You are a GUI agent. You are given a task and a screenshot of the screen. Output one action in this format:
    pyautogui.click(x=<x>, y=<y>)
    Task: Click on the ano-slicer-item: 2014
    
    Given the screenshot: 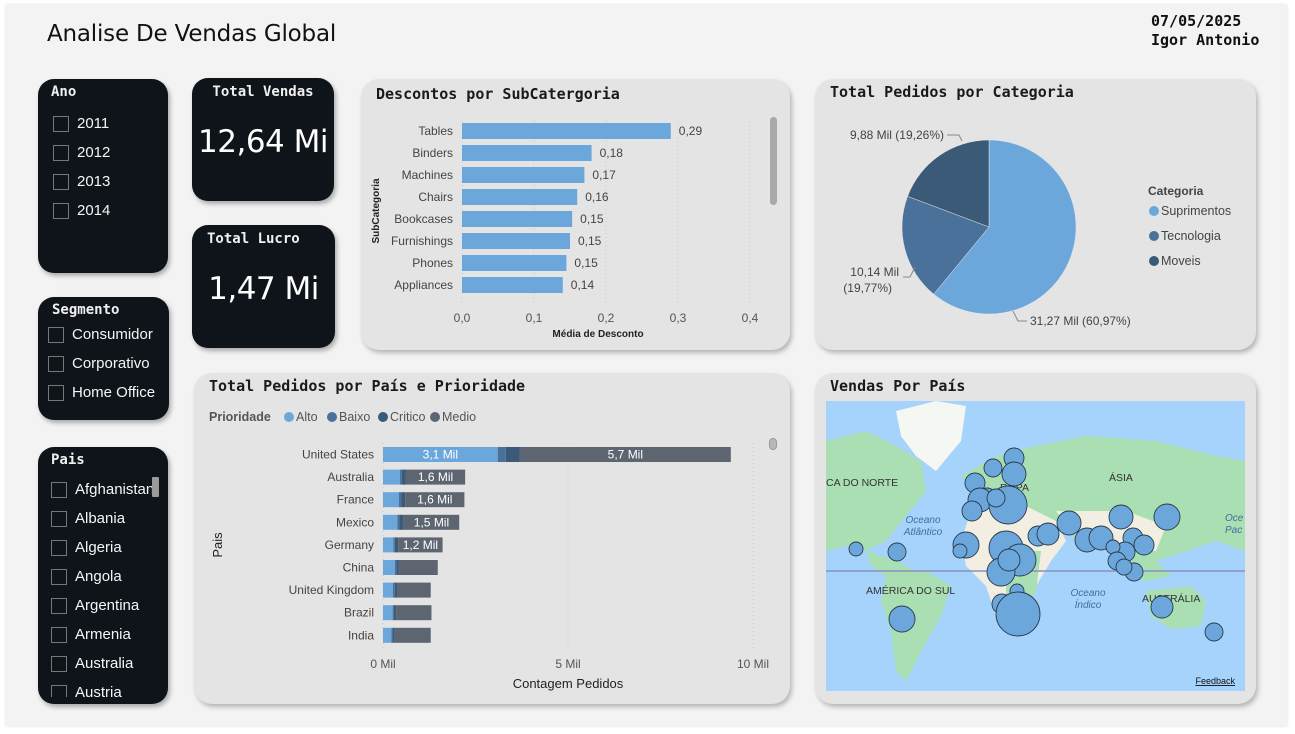 What is the action you would take?
    pyautogui.click(x=81, y=210)
    